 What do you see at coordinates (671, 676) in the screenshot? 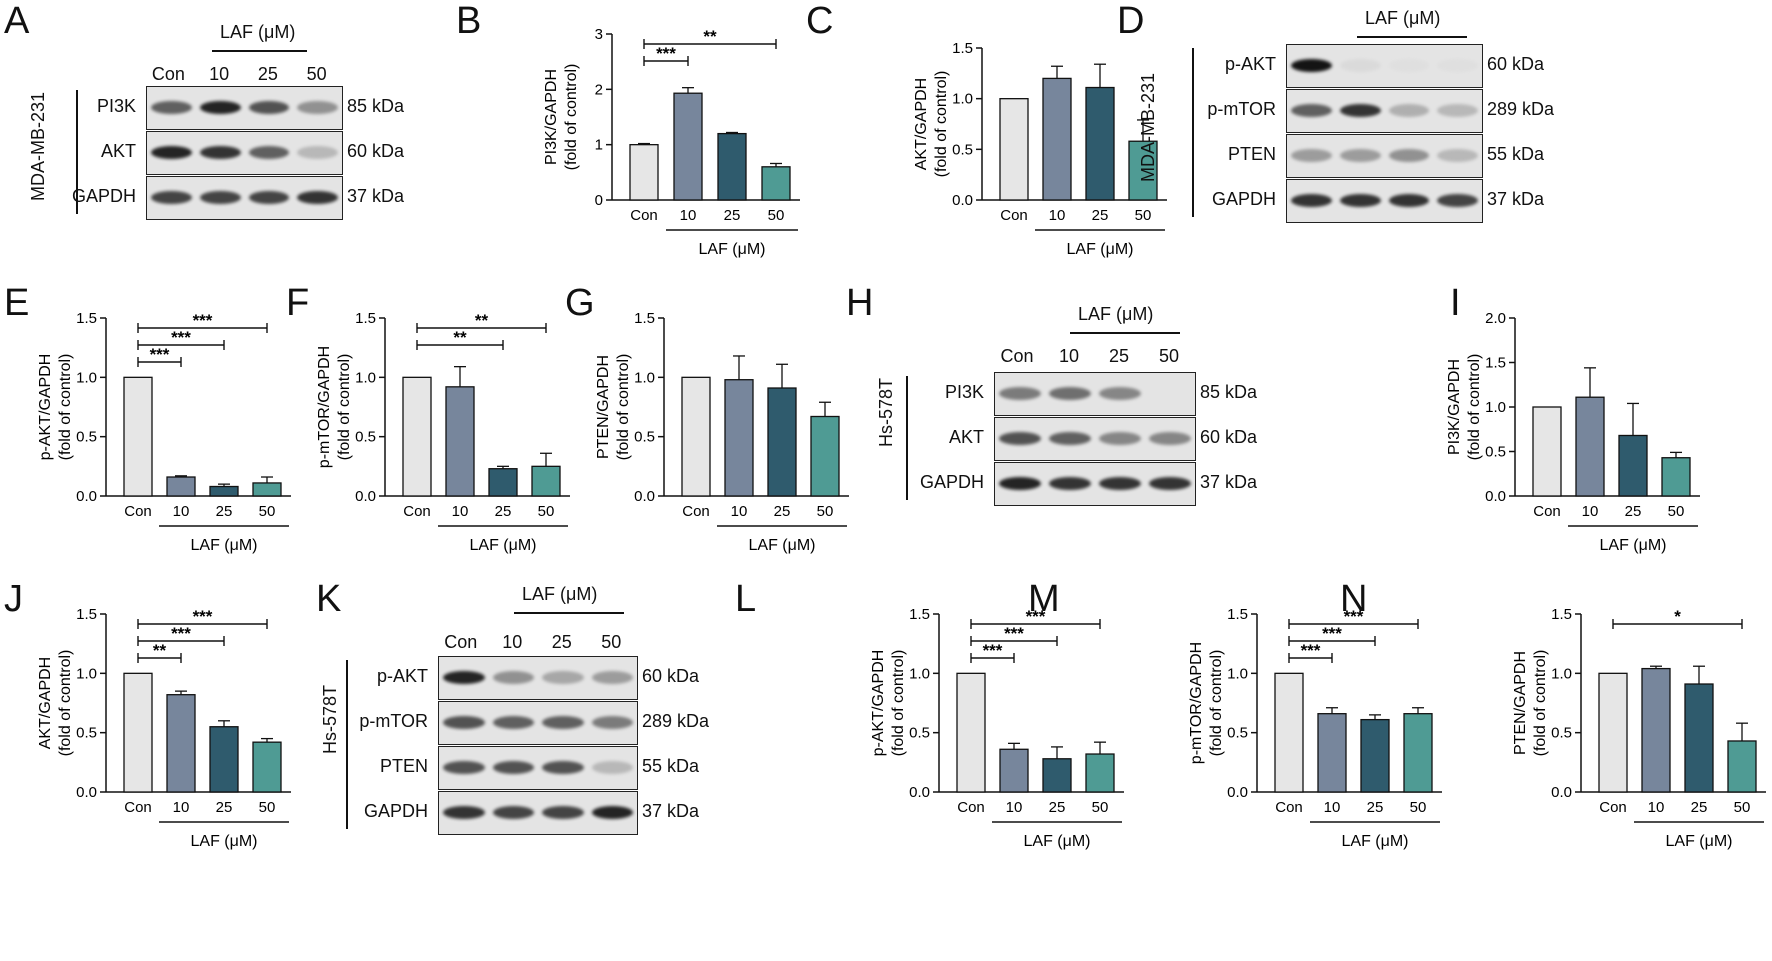
I see `kda-label: 60 kDa` at bounding box center [671, 676].